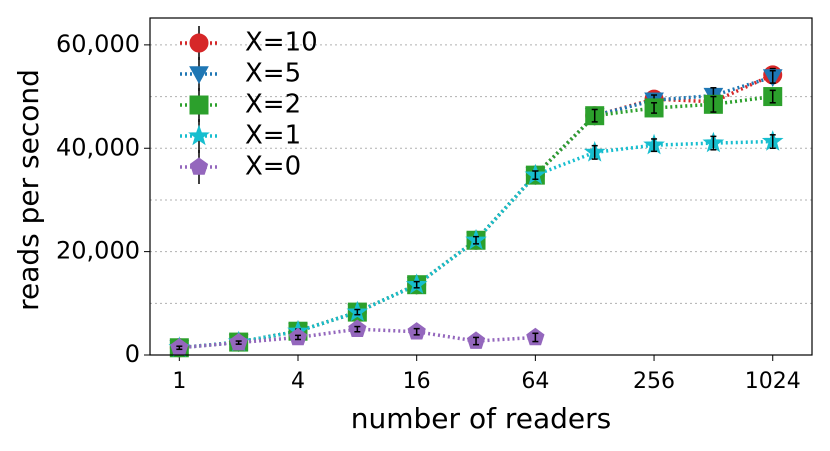  Describe the element at coordinates (98, 44) in the screenshot. I see `y-tick-label: 60,000` at that location.